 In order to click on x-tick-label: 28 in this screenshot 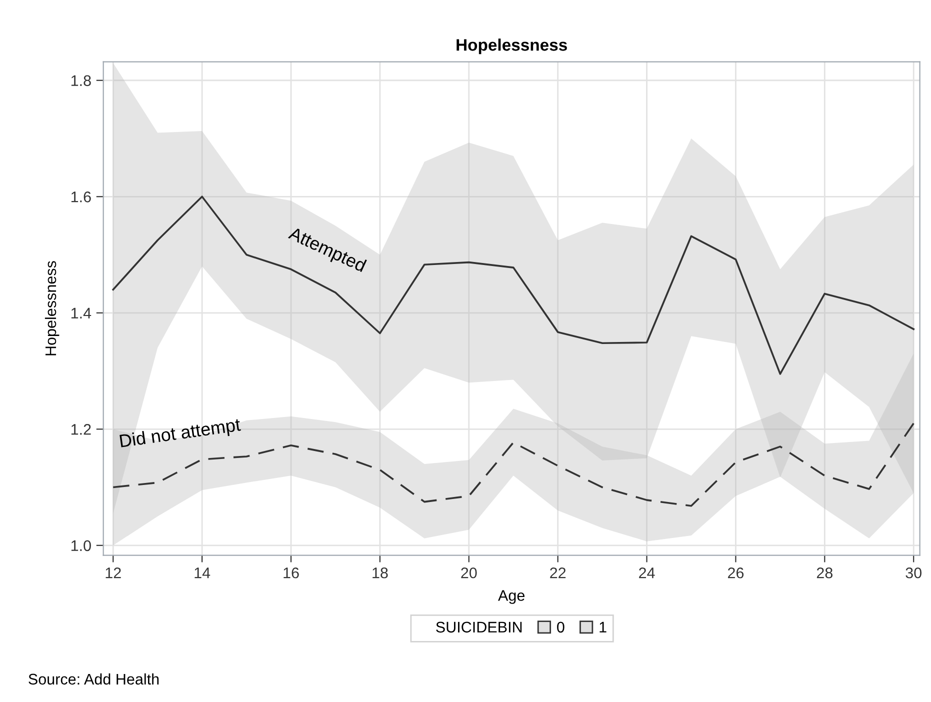, I will do `click(824, 572)`.